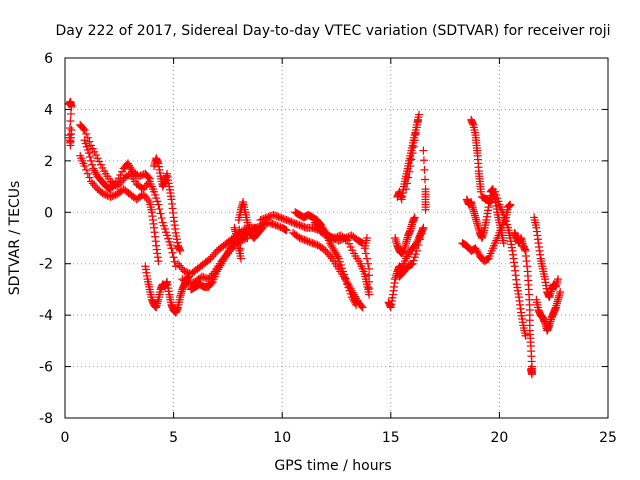 This screenshot has height=480, width=640. What do you see at coordinates (248, 230) in the screenshot?
I see `series-arc-j` at bounding box center [248, 230].